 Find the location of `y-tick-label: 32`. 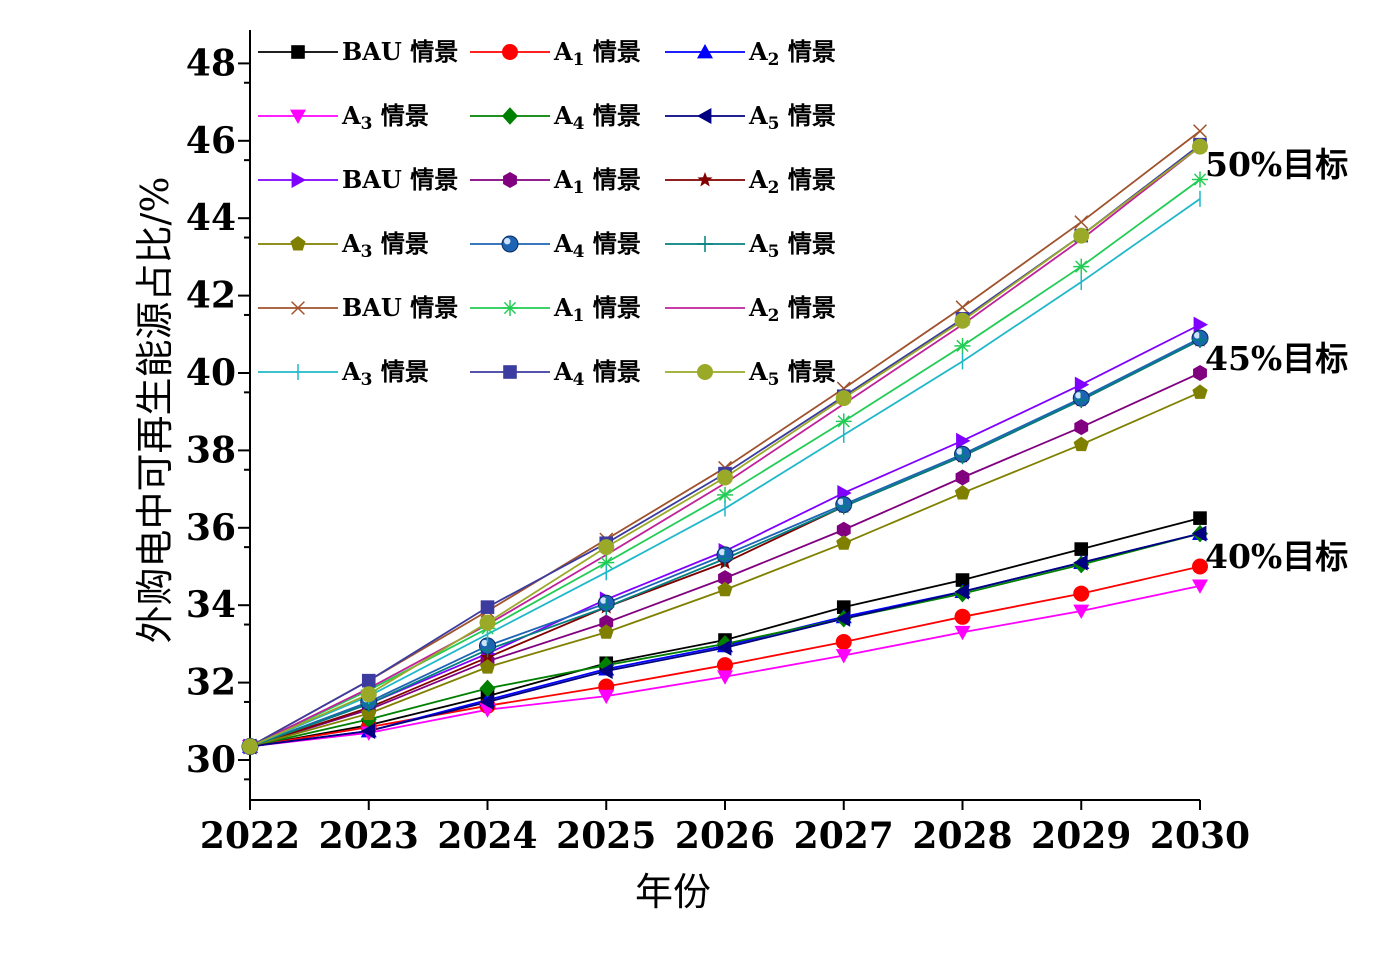

y-tick-label: 32 is located at coordinates (211, 683).